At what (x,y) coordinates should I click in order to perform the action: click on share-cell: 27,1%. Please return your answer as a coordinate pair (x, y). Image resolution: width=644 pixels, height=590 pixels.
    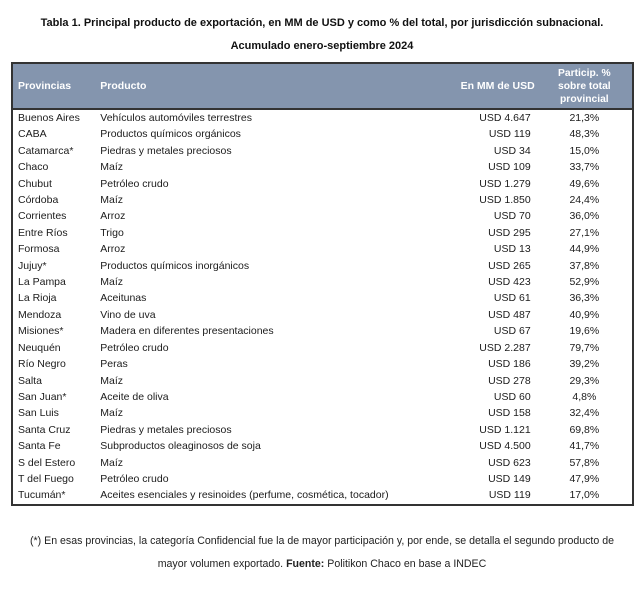
    Looking at the image, I should click on (584, 232).